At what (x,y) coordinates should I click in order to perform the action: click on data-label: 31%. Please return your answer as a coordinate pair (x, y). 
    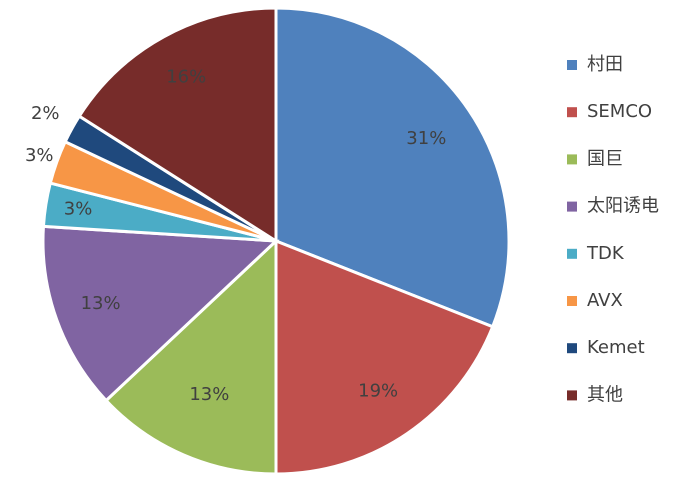
    Looking at the image, I should click on (426, 138).